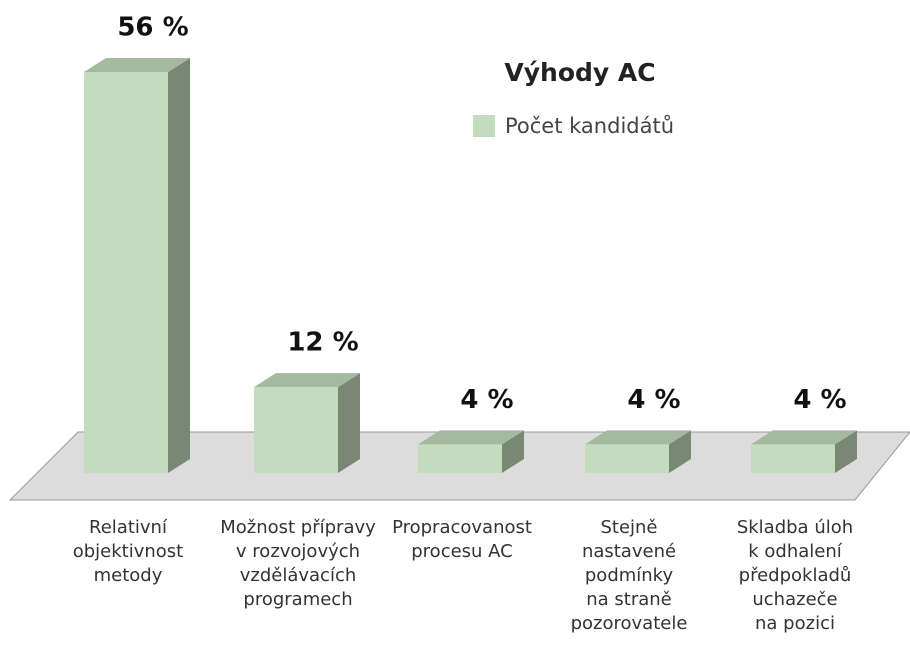  What do you see at coordinates (795, 623) in the screenshot?
I see `x-tick-label: na pozici` at bounding box center [795, 623].